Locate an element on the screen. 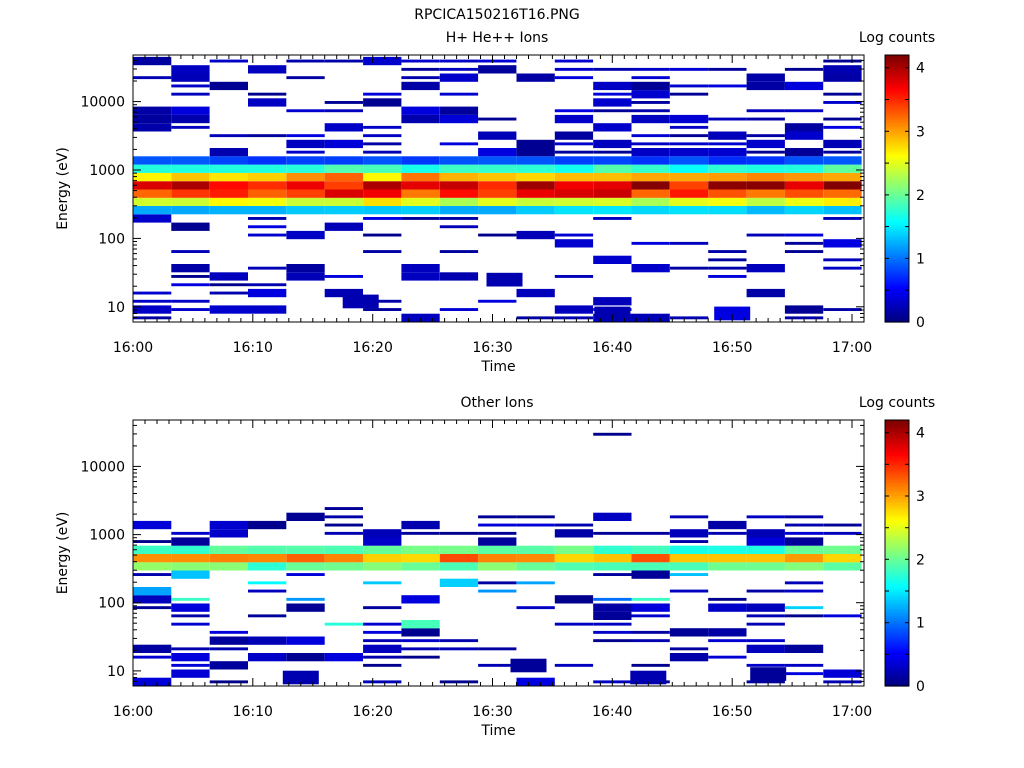  colorbar: 0 1 2 3 4 Log counts is located at coordinates (897, 180).